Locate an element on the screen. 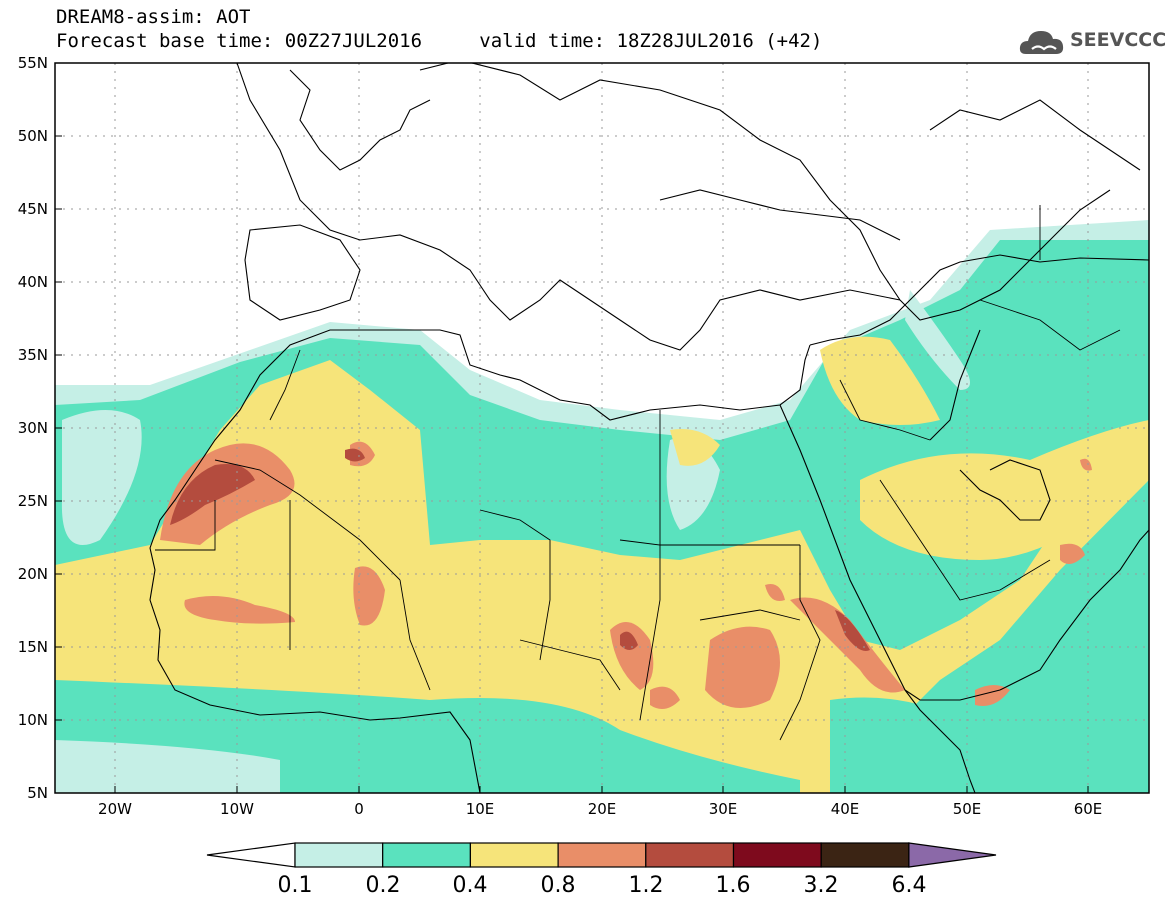 The width and height of the screenshot is (1165, 905). lat-label: 55N is located at coordinates (33, 63).